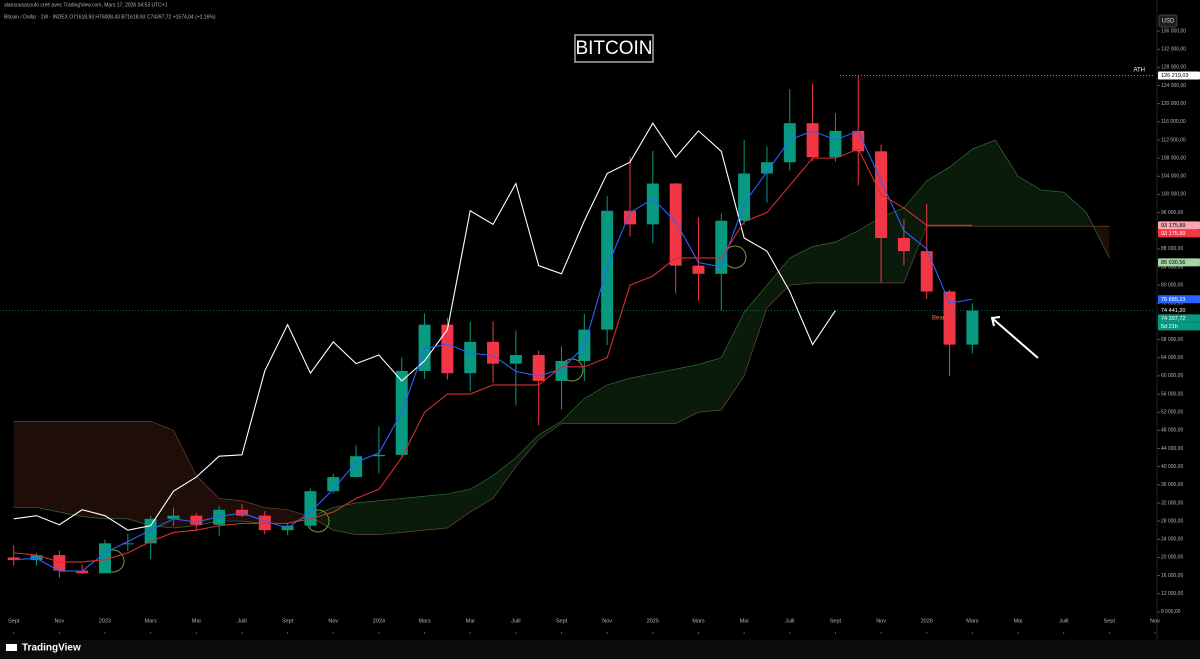 This screenshot has width=1200, height=659. What do you see at coordinates (600, 649) in the screenshot?
I see `footer-bar` at bounding box center [600, 649].